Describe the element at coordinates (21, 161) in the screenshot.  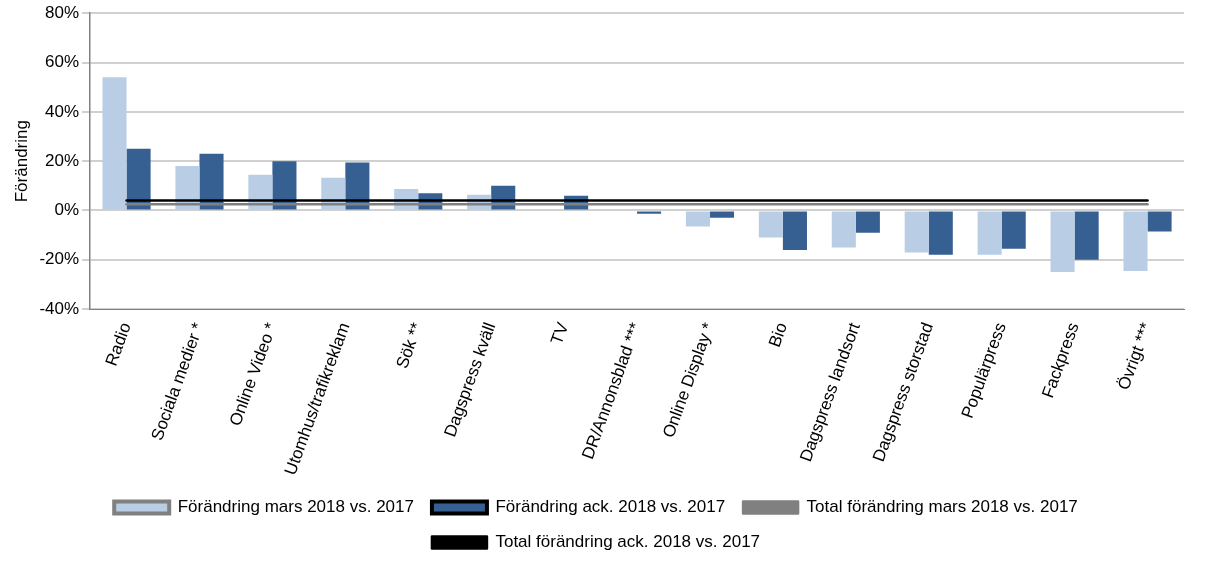
I see `y-axis-title: Förändring` at that location.